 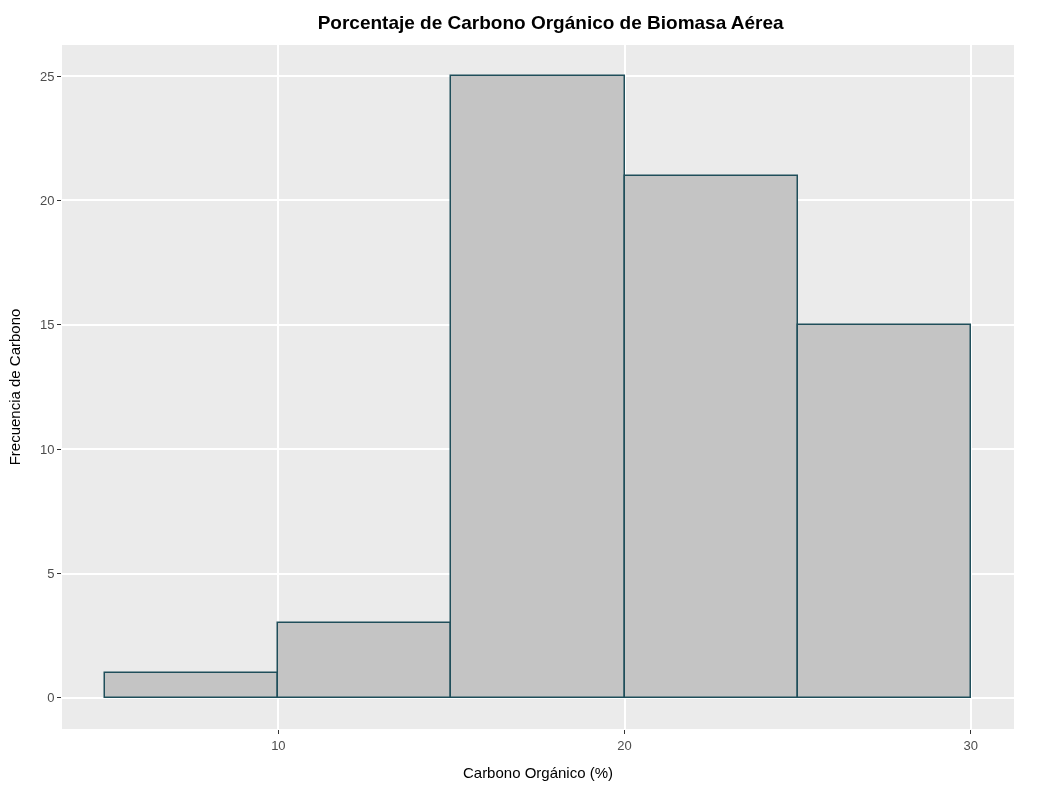 I want to click on y-tick-label: 10, so click(x=47, y=449).